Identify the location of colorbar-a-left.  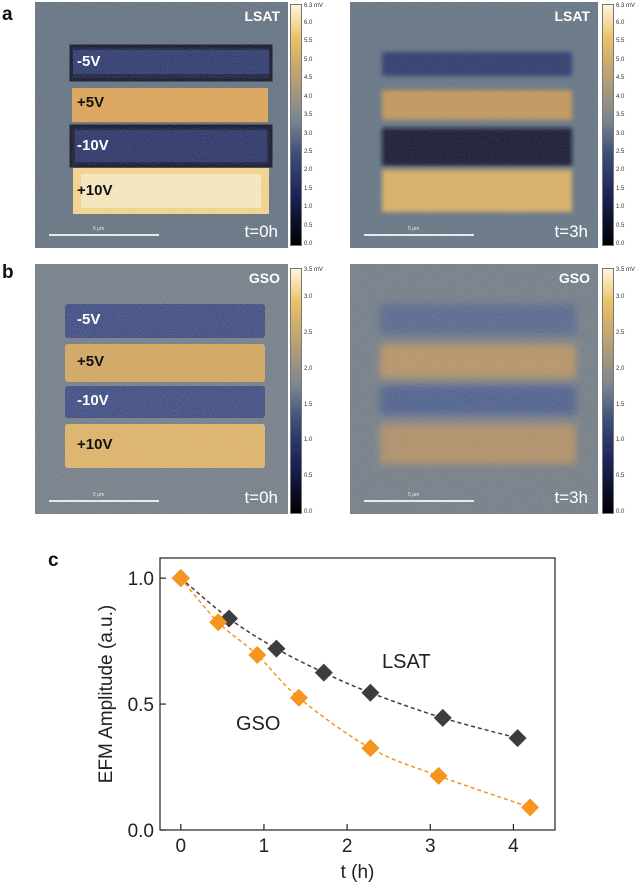
(296, 125).